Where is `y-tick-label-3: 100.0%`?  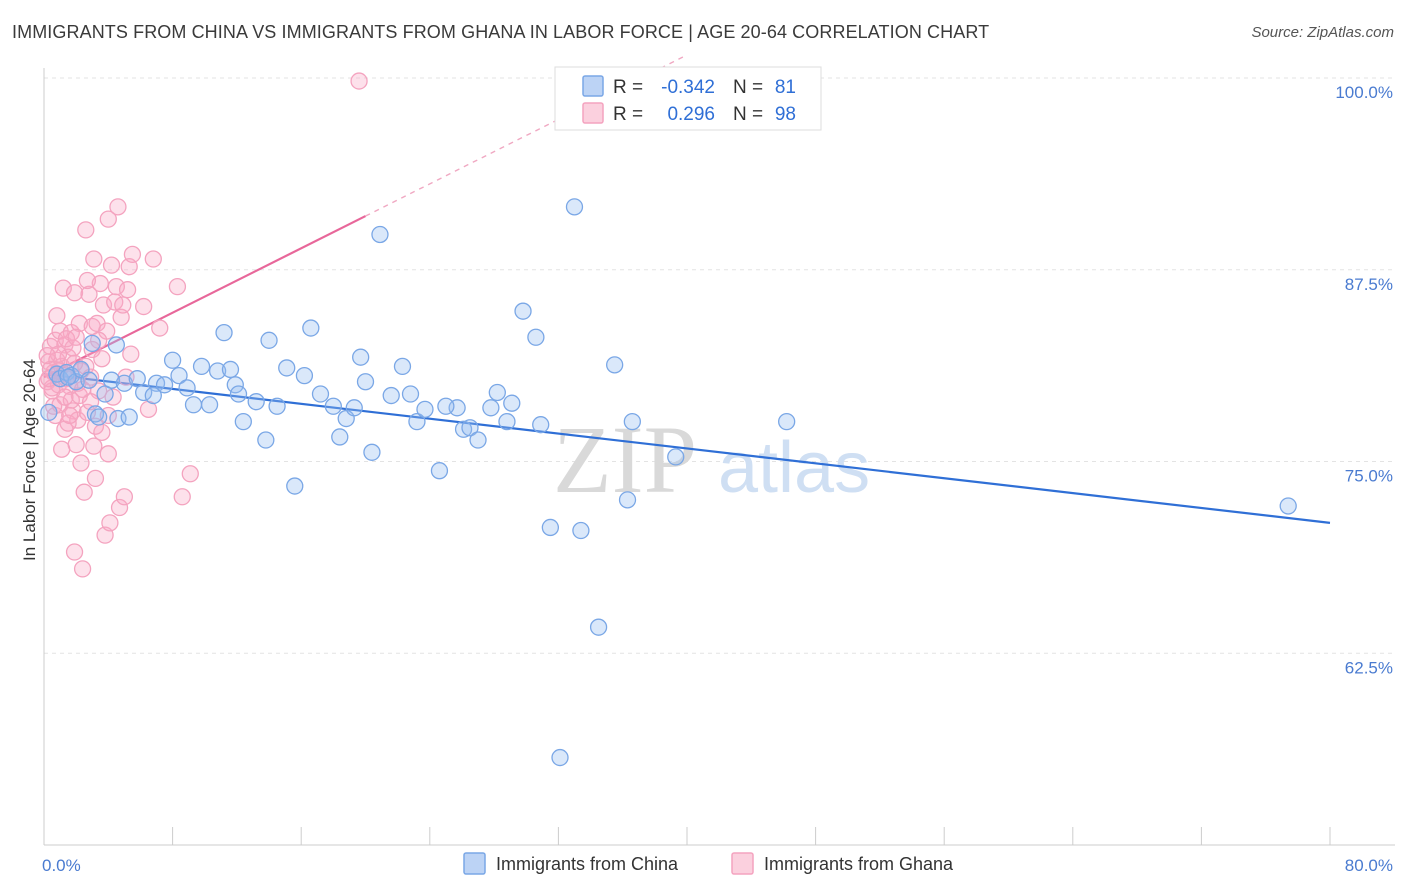 y-tick-label-3: 100.0% is located at coordinates (1364, 92).